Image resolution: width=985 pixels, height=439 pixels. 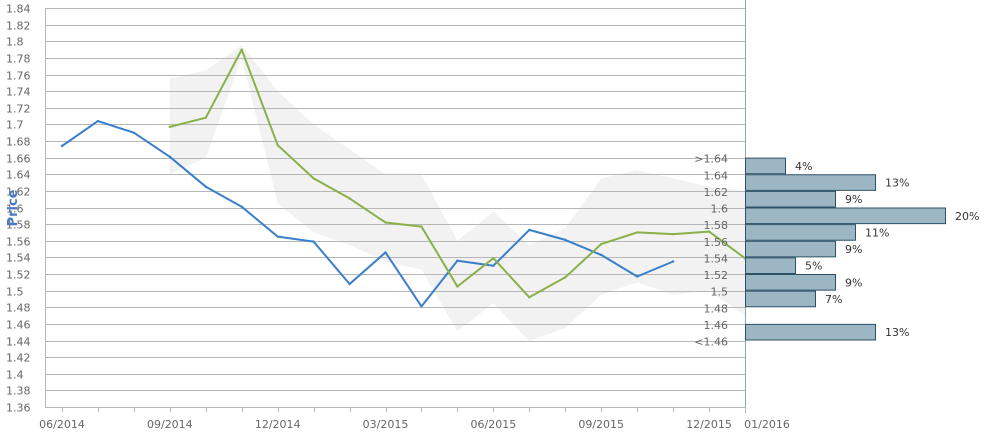 What do you see at coordinates (18, 26) in the screenshot?
I see `y-tick-label: 1.82` at bounding box center [18, 26].